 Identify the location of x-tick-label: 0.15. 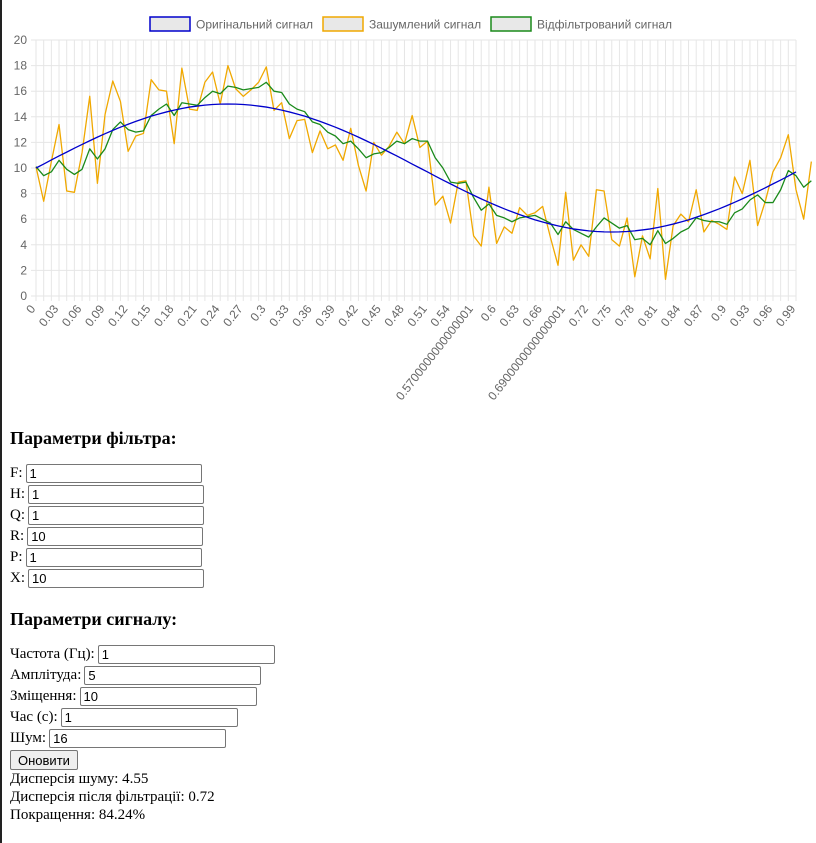
(141, 315).